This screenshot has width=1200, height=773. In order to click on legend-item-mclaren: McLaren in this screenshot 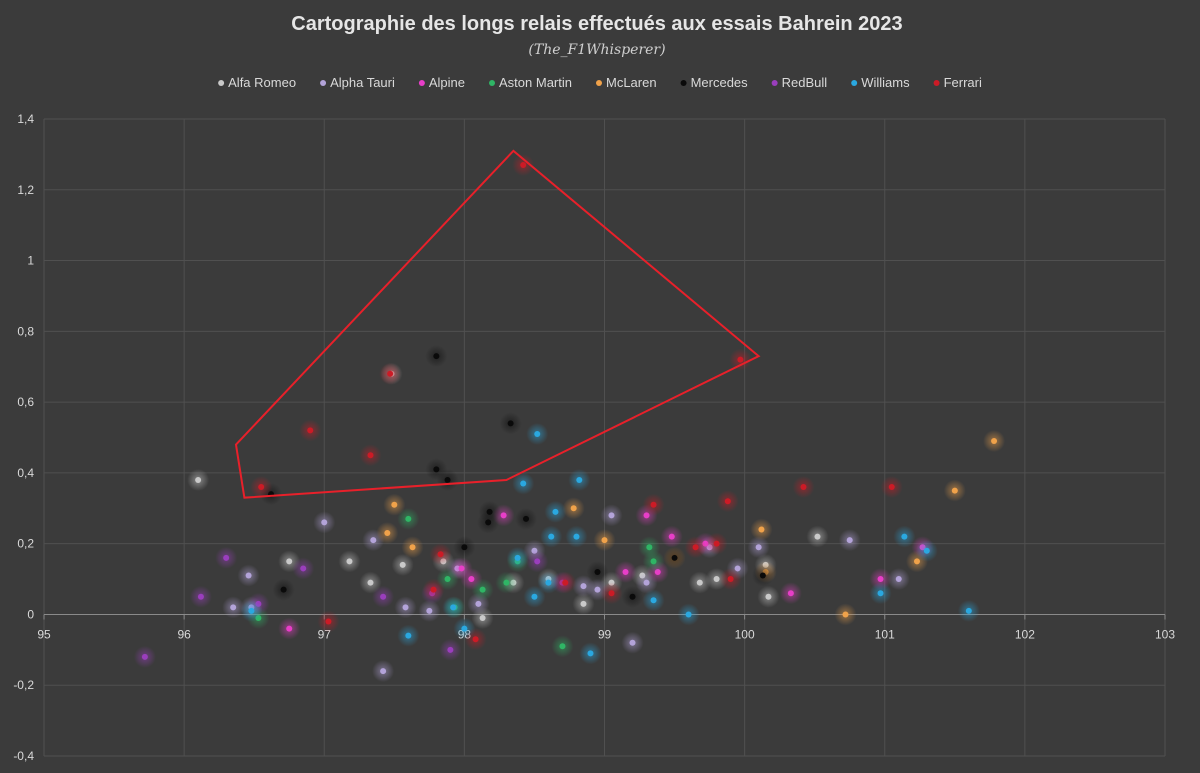, I will do `click(626, 82)`.